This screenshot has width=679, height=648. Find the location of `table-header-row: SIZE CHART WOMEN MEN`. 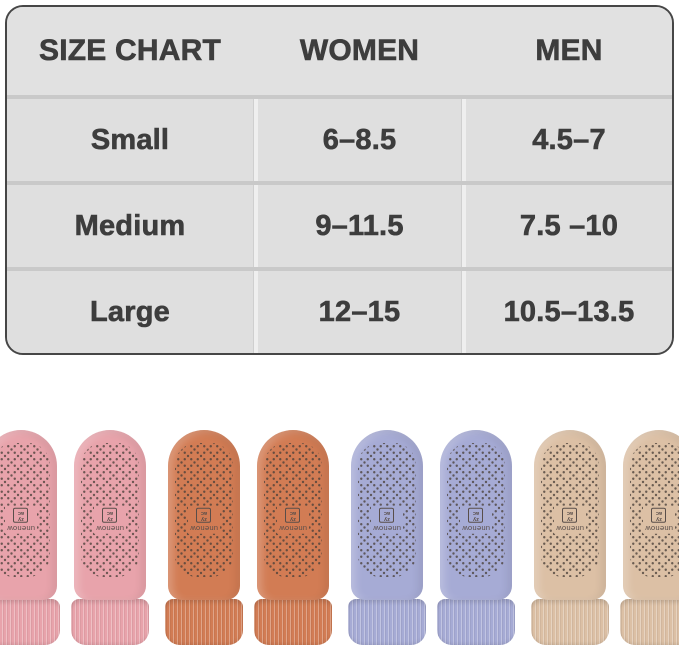

table-header-row: SIZE CHART WOMEN MEN is located at coordinates (339, 51).